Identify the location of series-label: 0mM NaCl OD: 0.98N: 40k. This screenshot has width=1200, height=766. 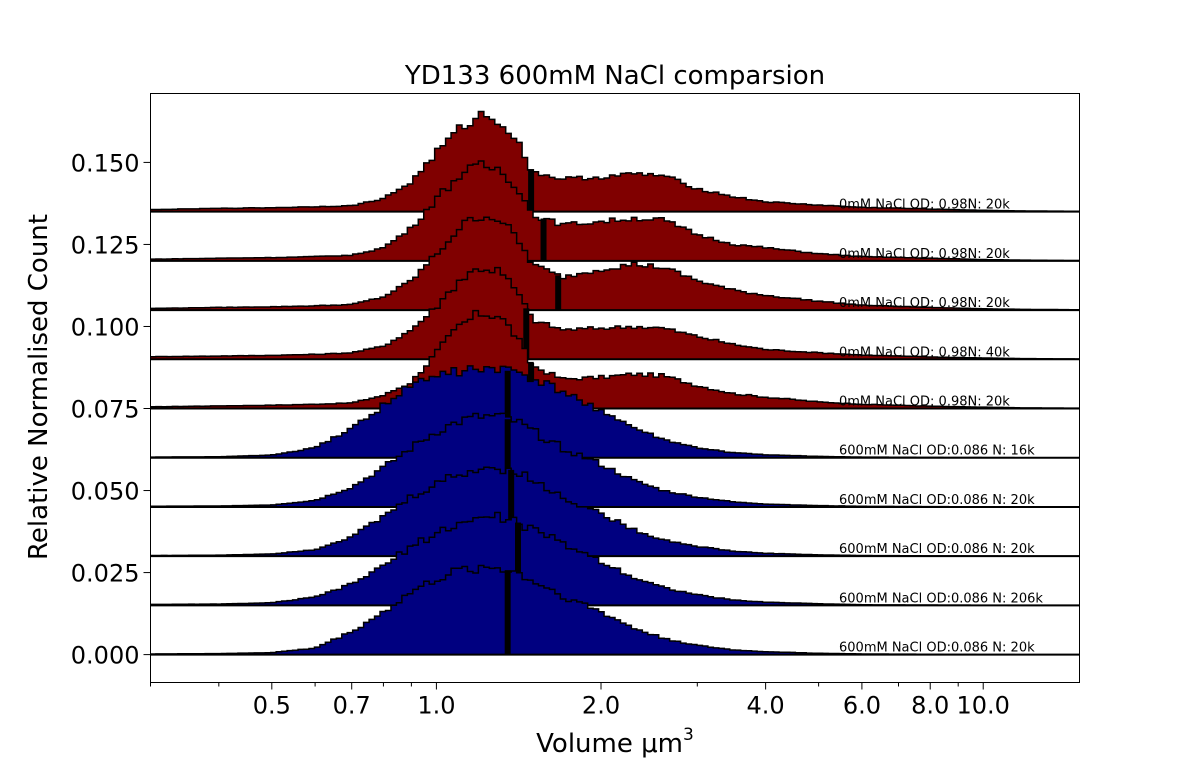
(924, 352).